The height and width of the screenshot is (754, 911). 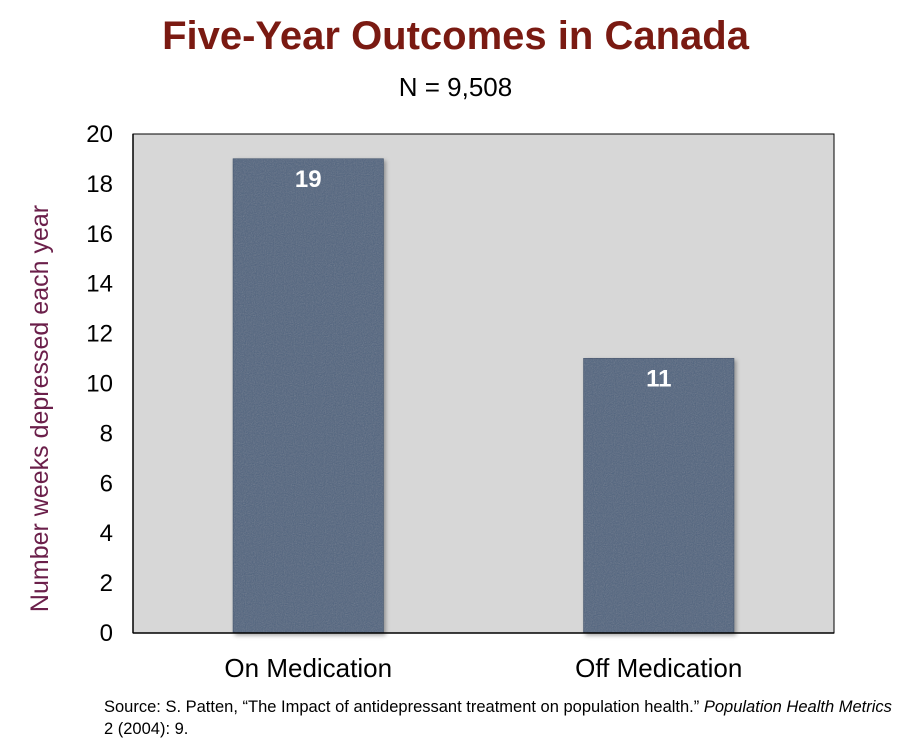 I want to click on chart-title: Five-Year Outcomes in Canada, so click(x=455, y=36).